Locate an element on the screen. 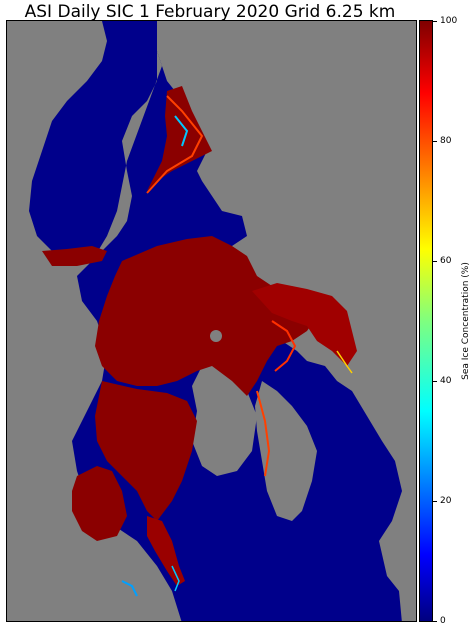 This screenshot has height=632, width=474. pole-hole is located at coordinates (216, 336).